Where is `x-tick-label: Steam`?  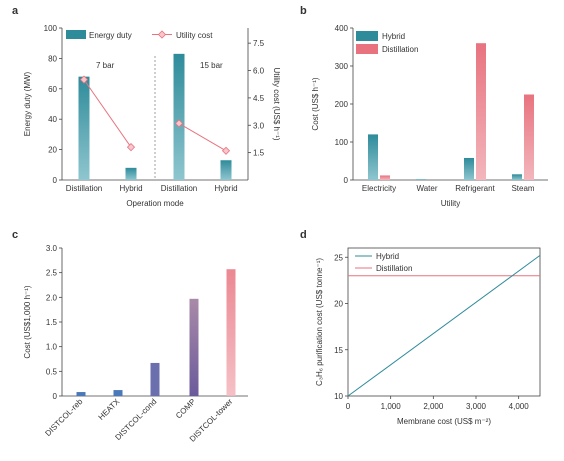
x-tick-label: Steam is located at coordinates (522, 188).